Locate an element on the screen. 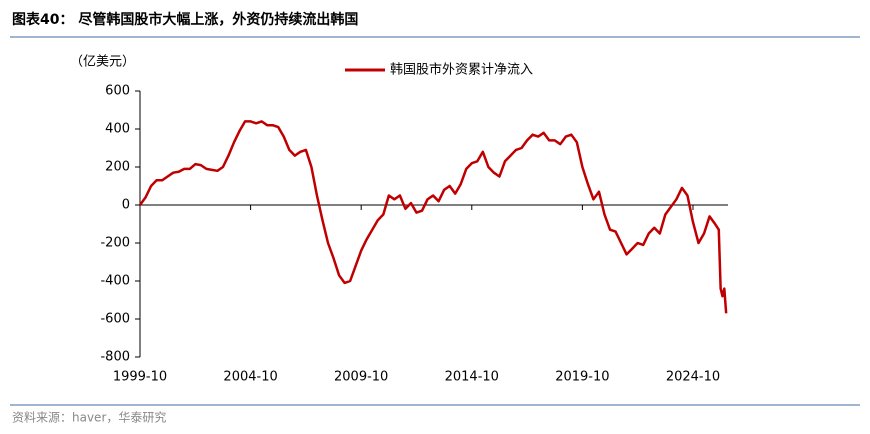 The height and width of the screenshot is (434, 870). legend-label: 韩国股市外资累计净流入 is located at coordinates (461, 70).